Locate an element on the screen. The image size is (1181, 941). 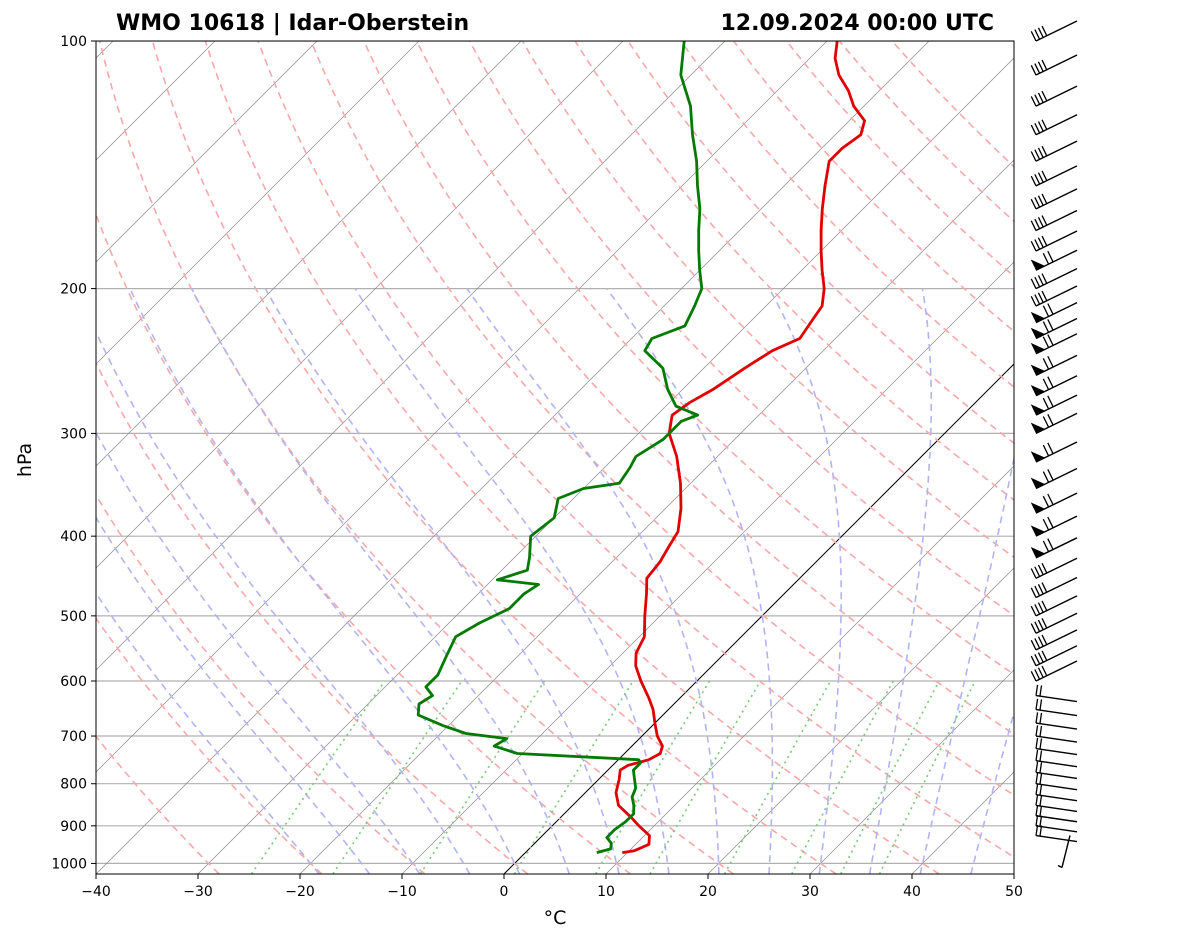
x-tick-label: 10 is located at coordinates (606, 892).